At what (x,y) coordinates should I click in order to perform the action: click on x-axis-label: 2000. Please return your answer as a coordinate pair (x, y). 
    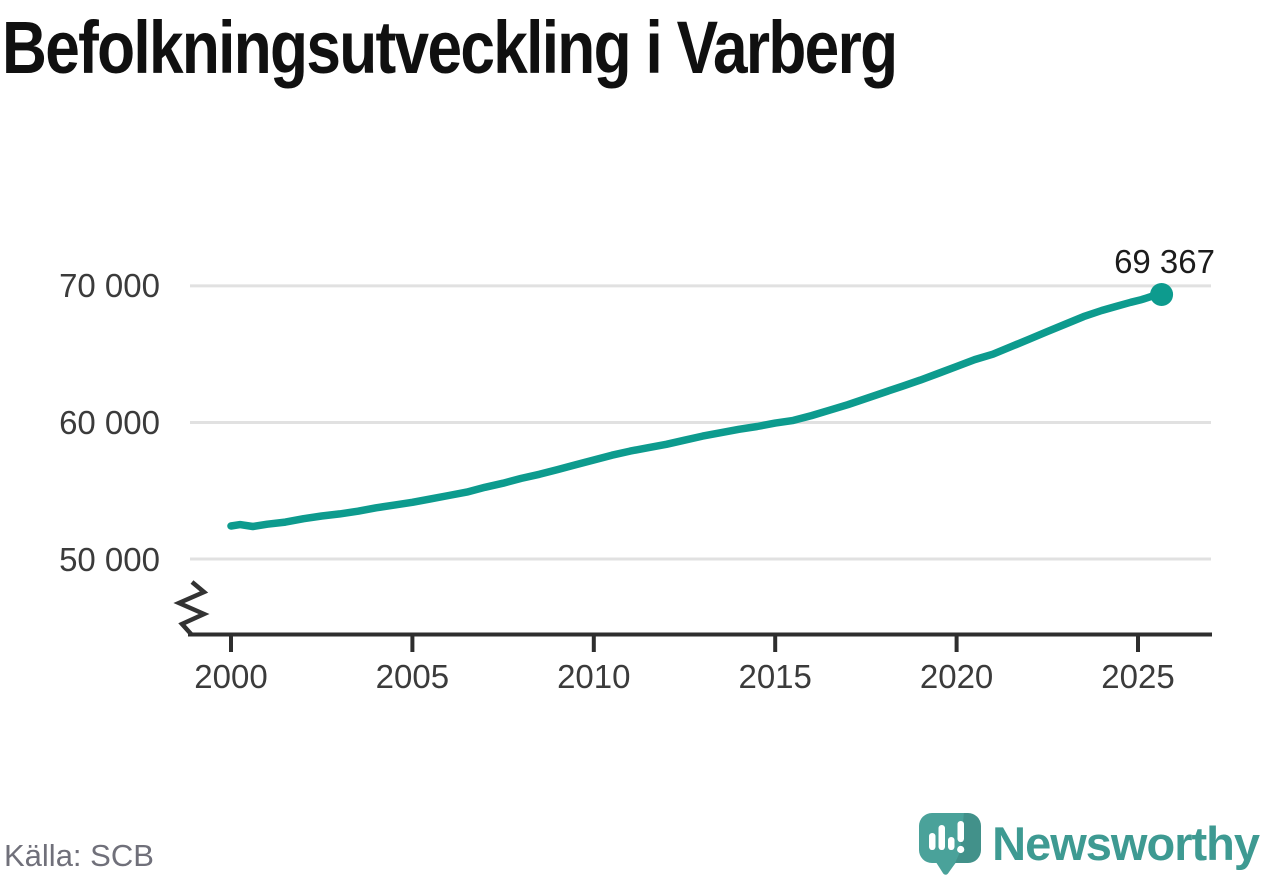
    Looking at the image, I should click on (231, 676).